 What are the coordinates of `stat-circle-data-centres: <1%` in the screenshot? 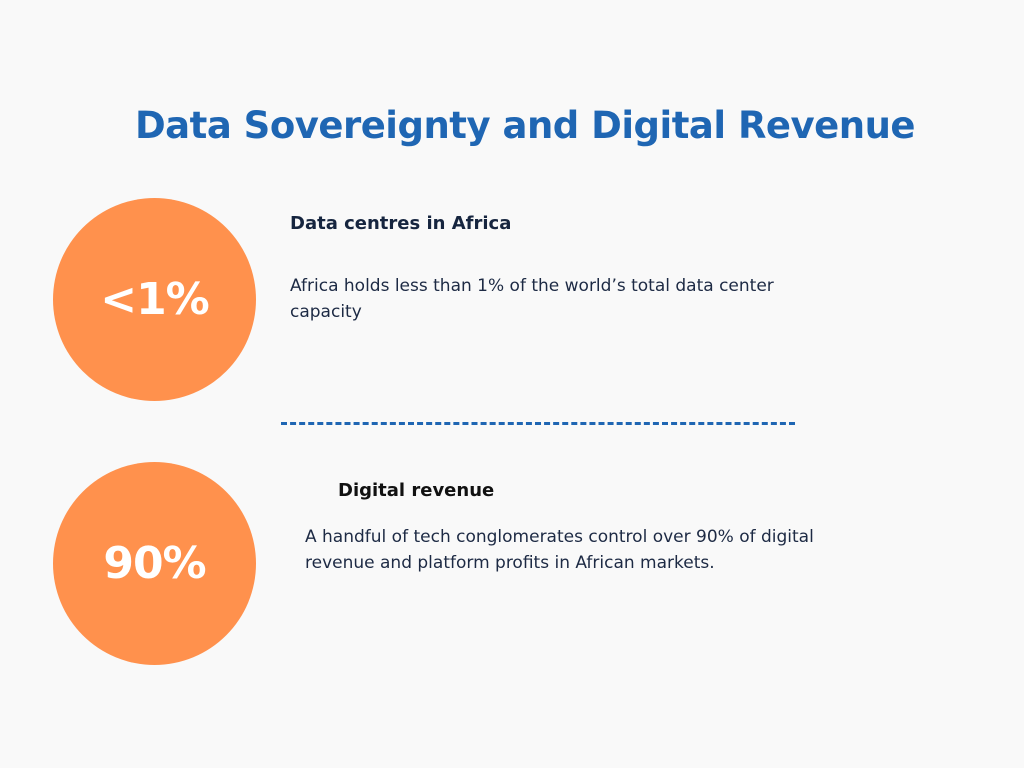 It's located at (154, 299).